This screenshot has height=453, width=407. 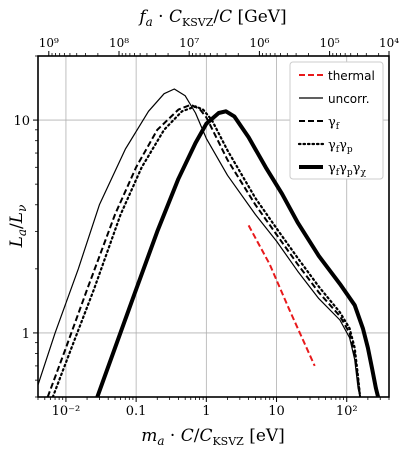 What do you see at coordinates (119, 43) in the screenshot?
I see `top-tick-label-1: 10⁸` at bounding box center [119, 43].